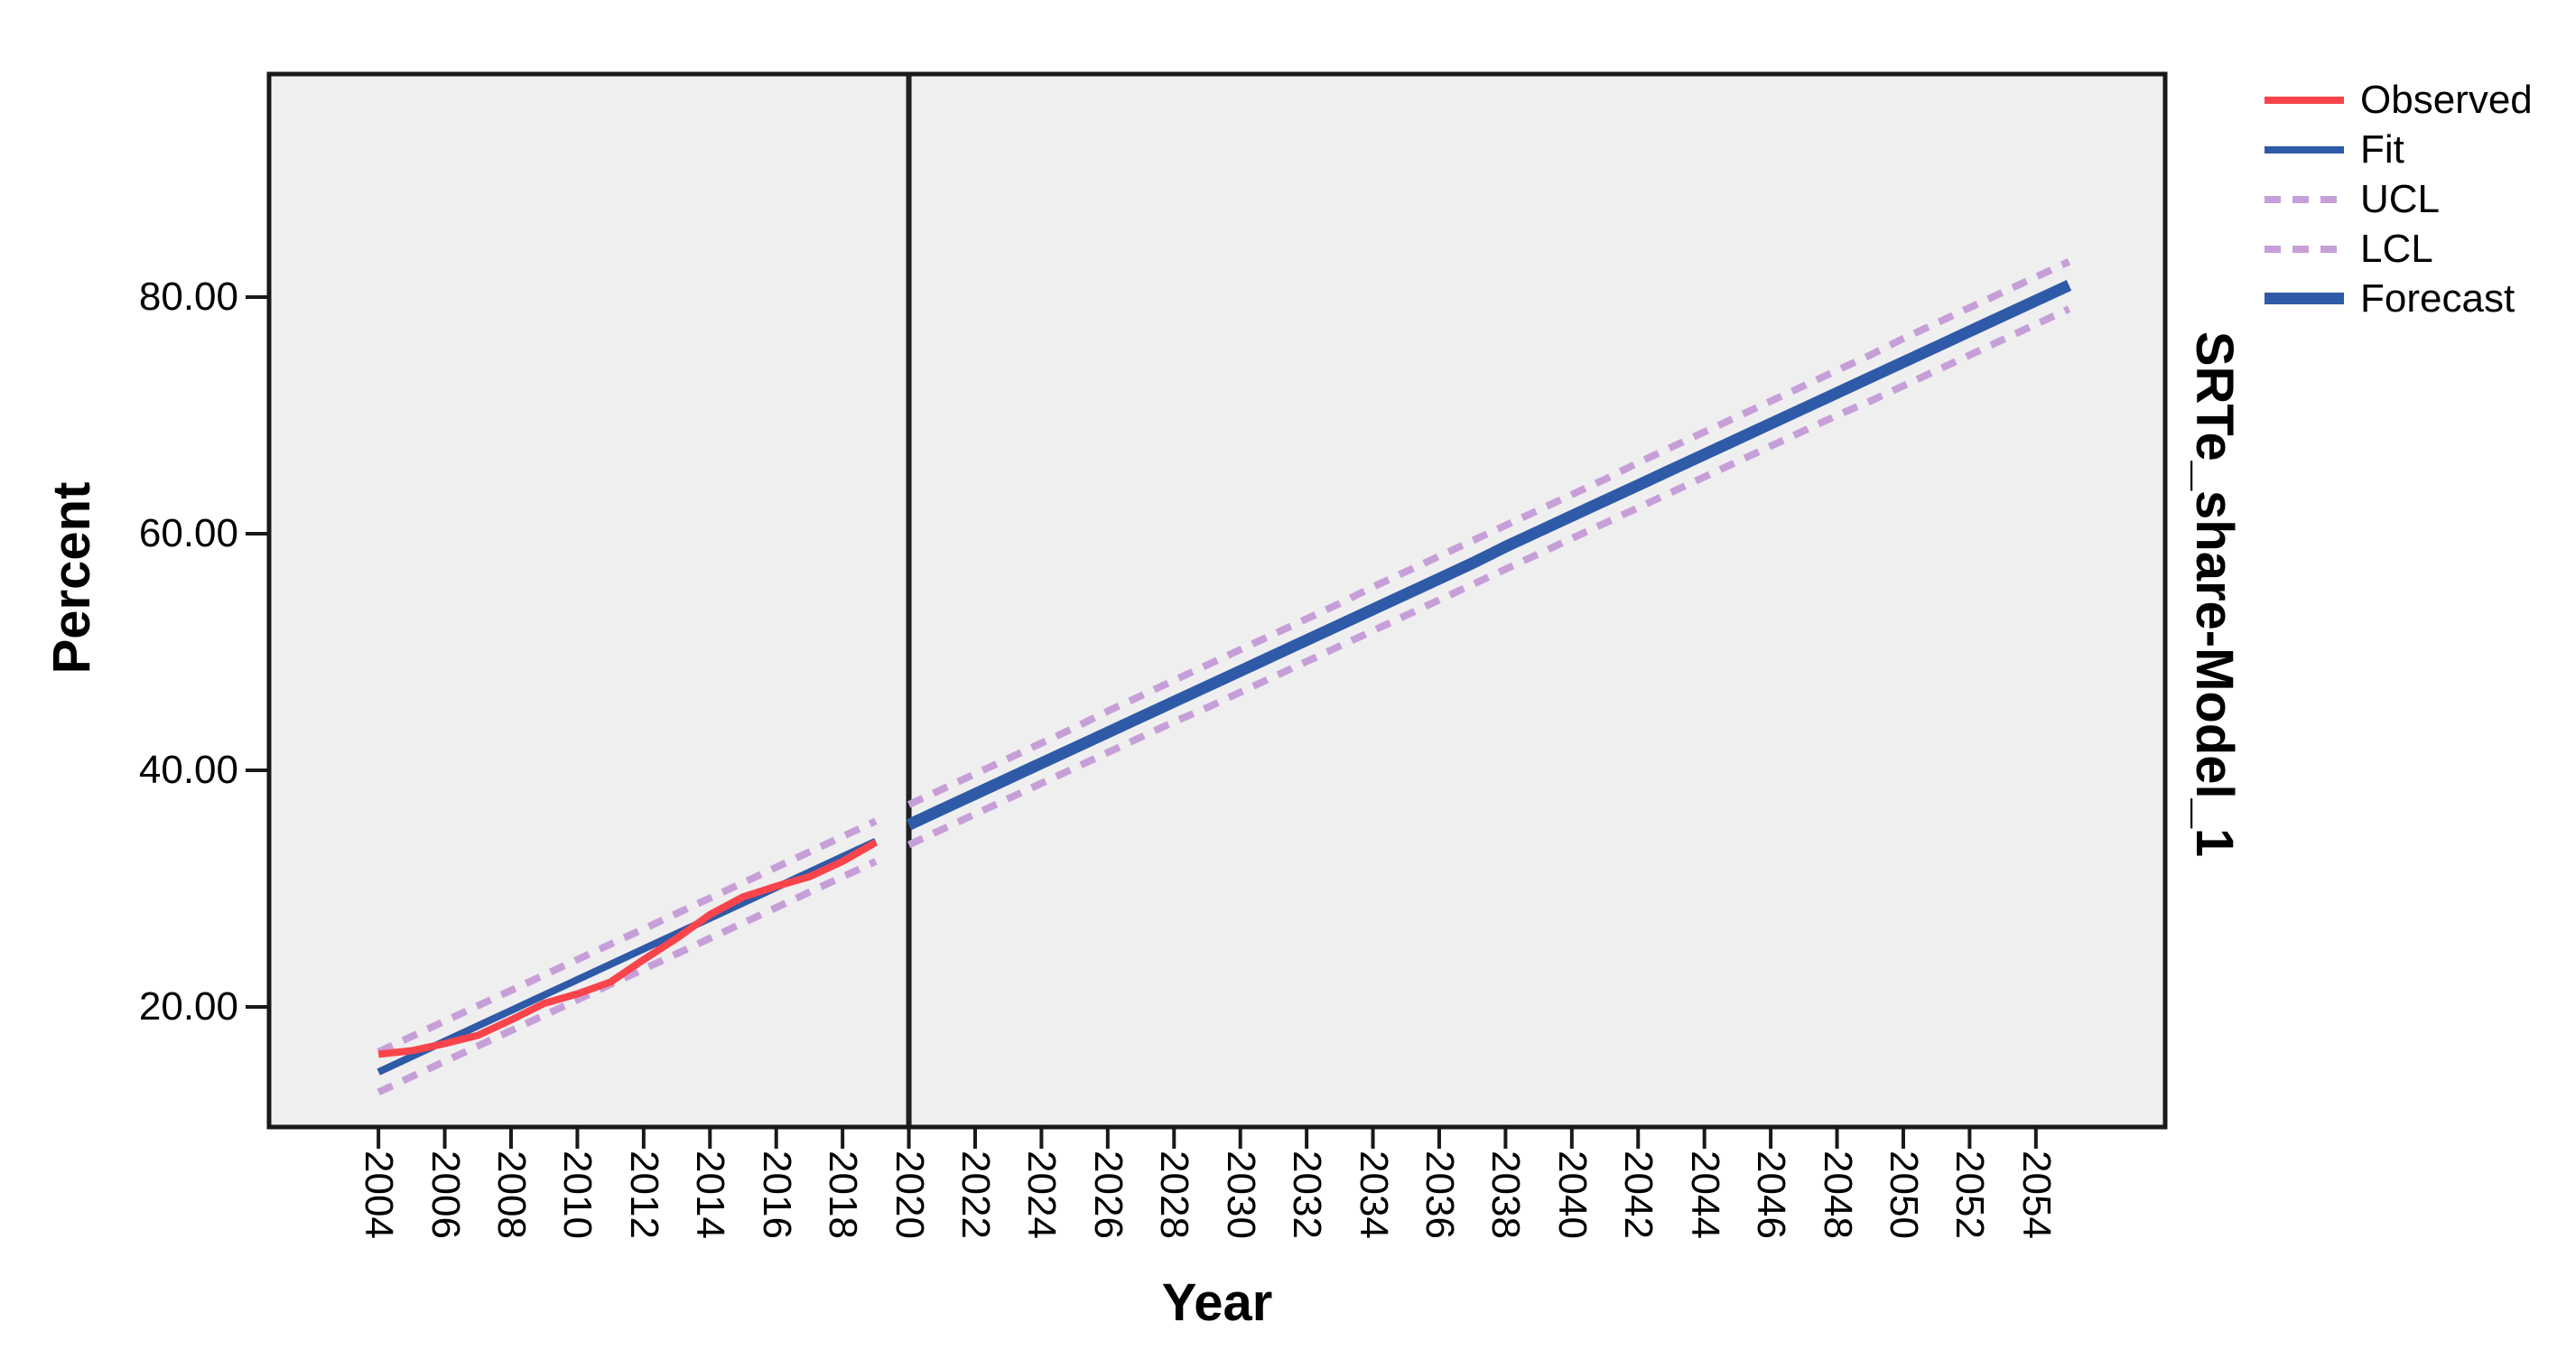 The height and width of the screenshot is (1360, 2576). I want to click on legend-item-observed: Observed, so click(2398, 100).